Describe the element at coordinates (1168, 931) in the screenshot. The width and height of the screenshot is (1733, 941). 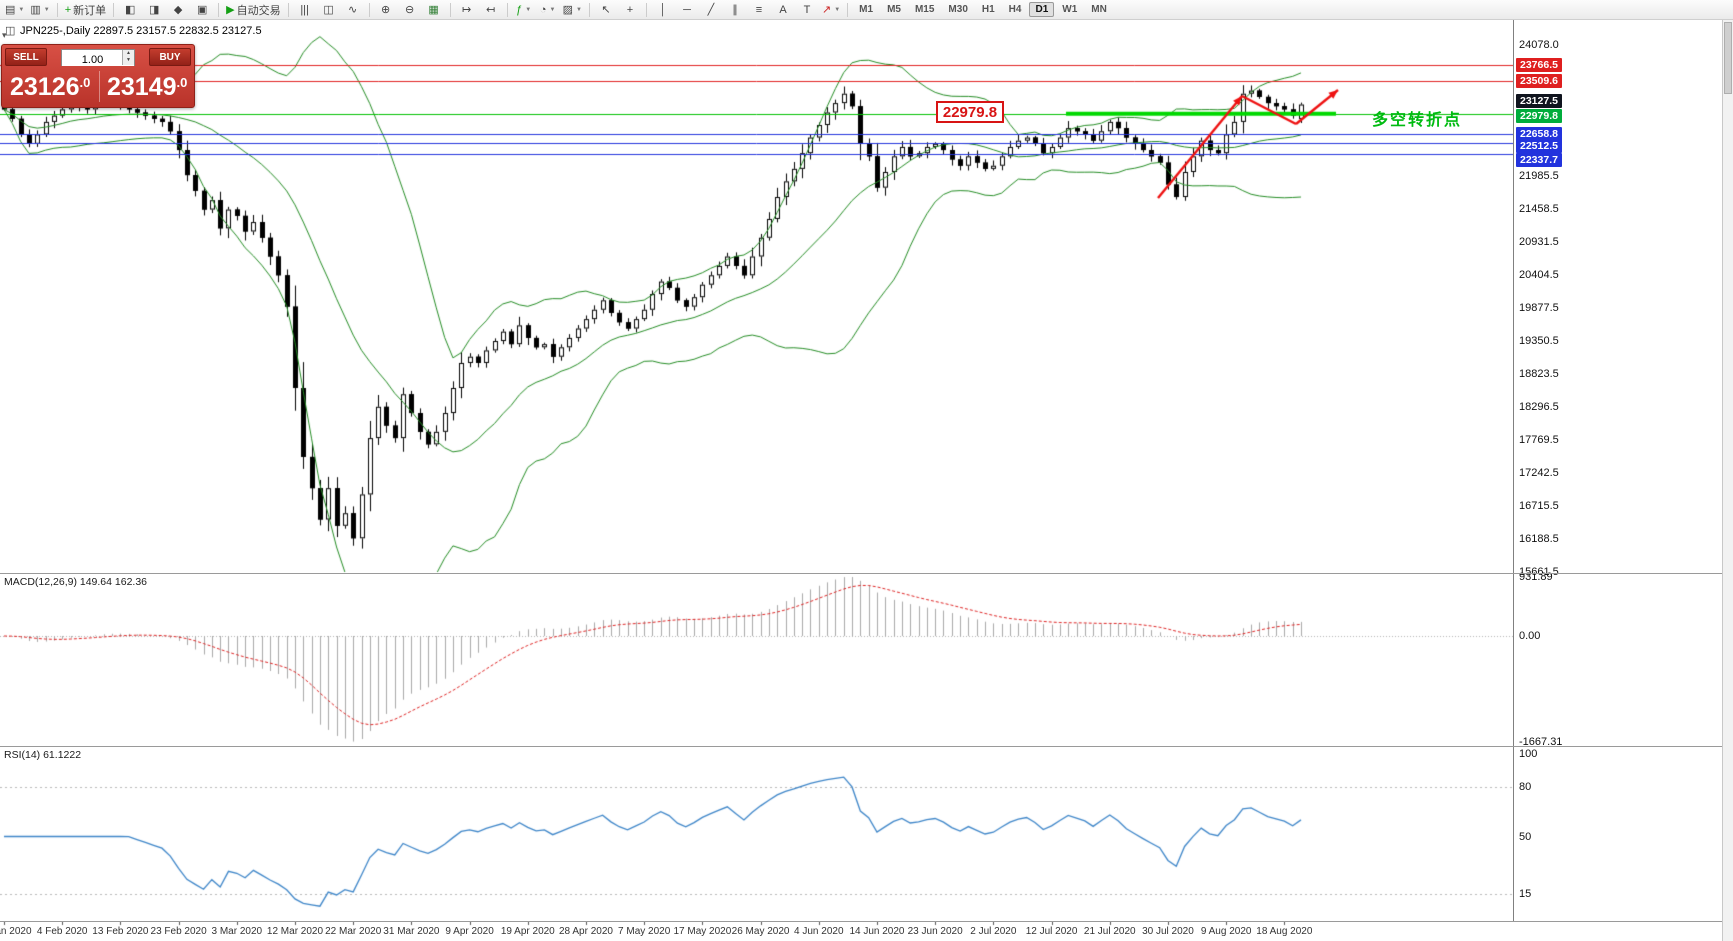
I see `time-axis-label: 30 Jul 2020` at that location.